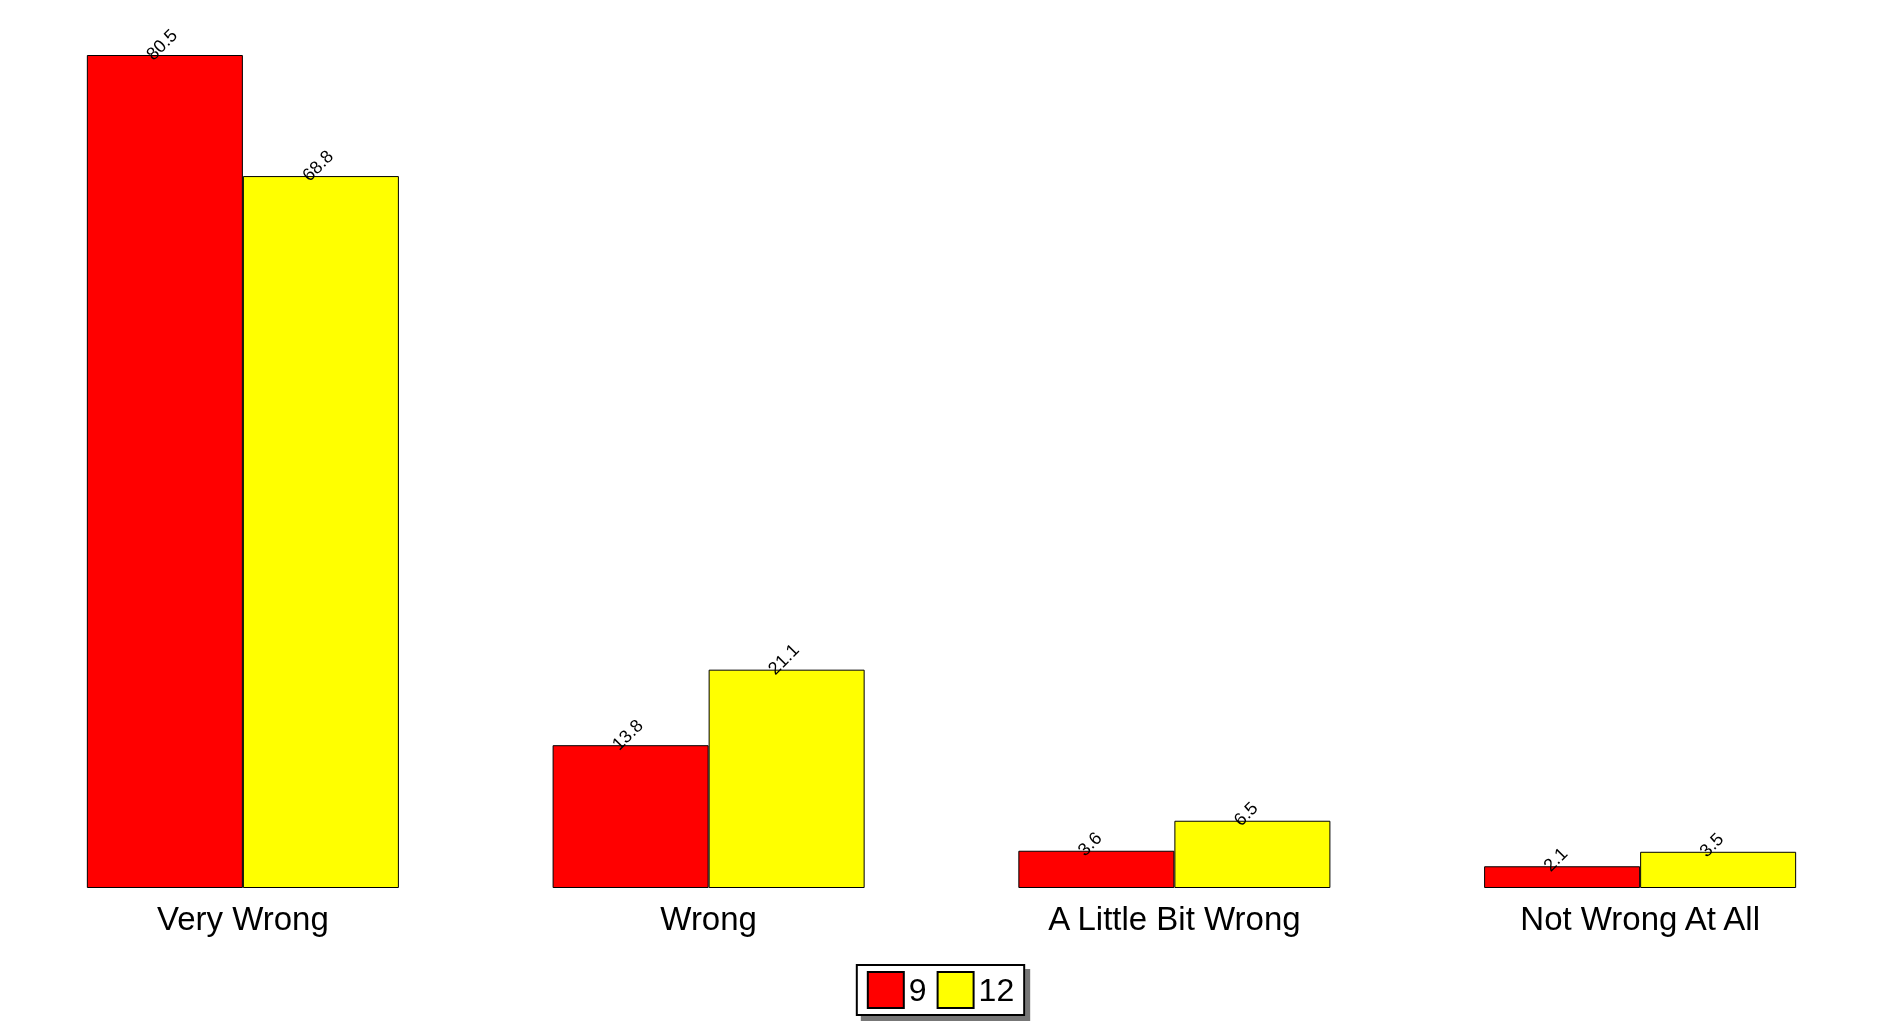  Describe the element at coordinates (1174, 918) in the screenshot. I see `x-tick-label: A Little Bit Wrong` at that location.